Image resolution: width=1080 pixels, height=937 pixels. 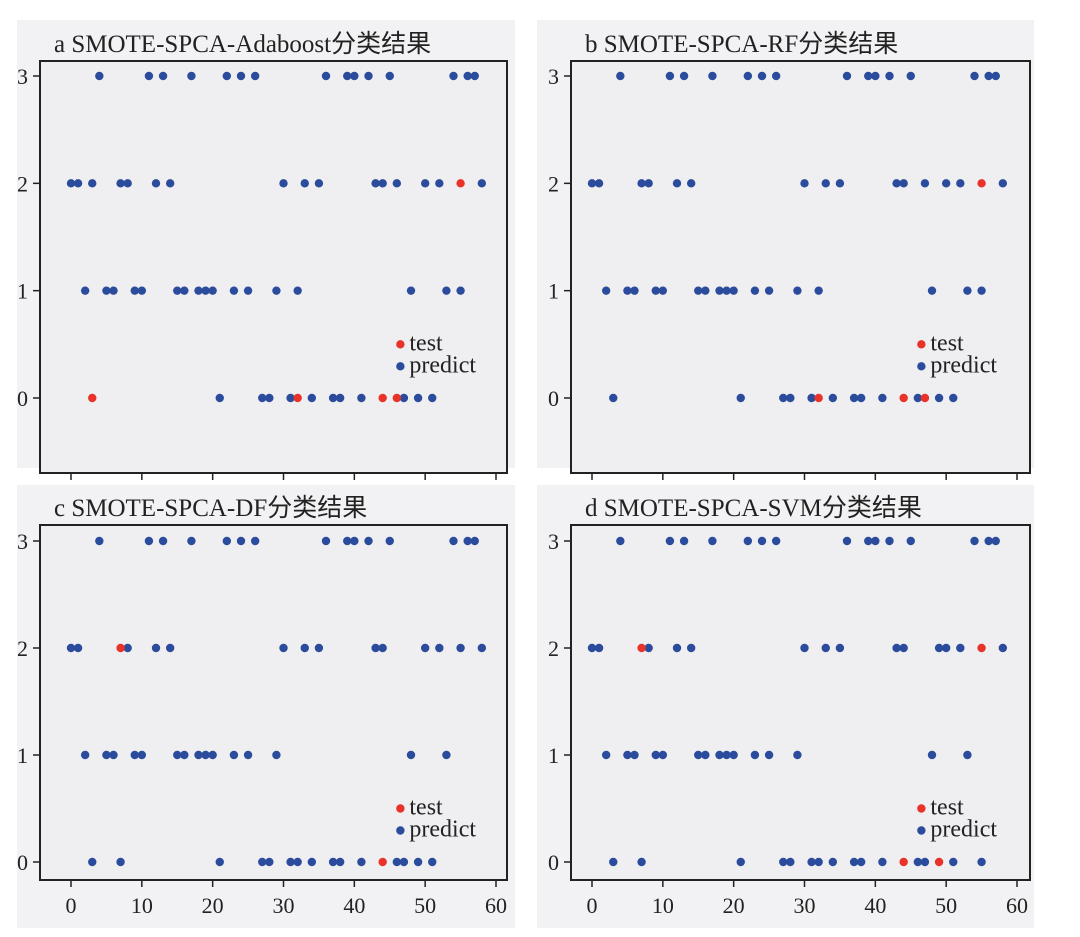 I want to click on x-tick-label: 60, so click(x=496, y=905).